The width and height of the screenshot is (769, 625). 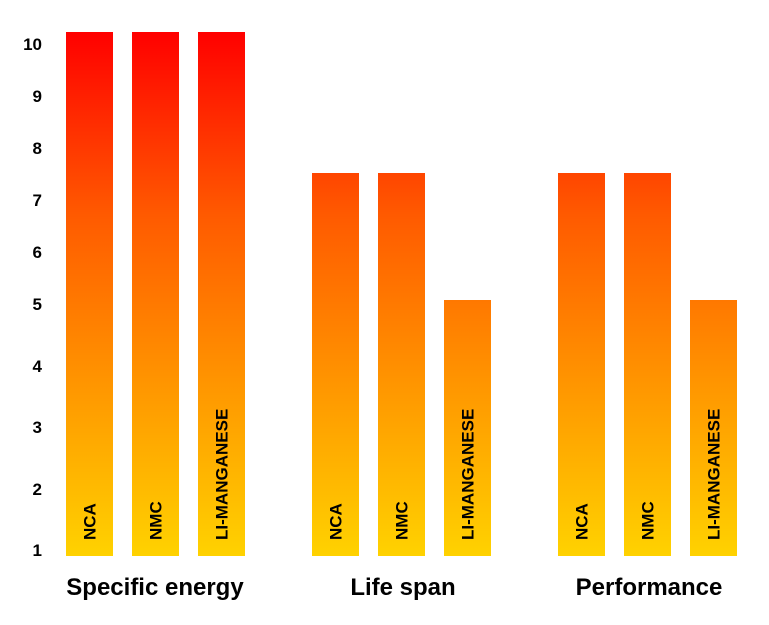 What do you see at coordinates (37, 252) in the screenshot?
I see `y-tick-label: 6` at bounding box center [37, 252].